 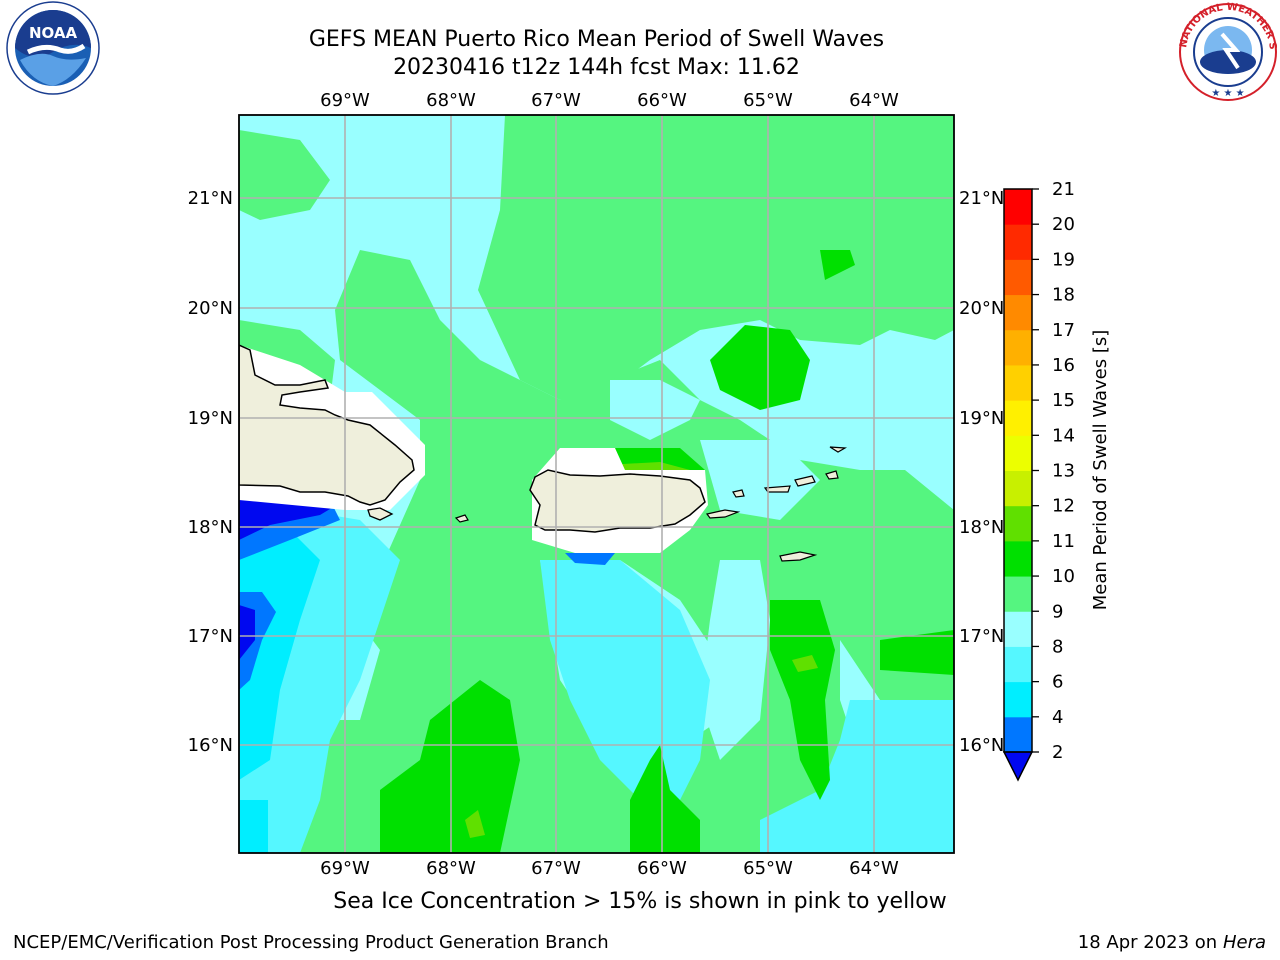 What do you see at coordinates (832, 475) in the screenshot?
I see `virgin-gorda-island` at bounding box center [832, 475].